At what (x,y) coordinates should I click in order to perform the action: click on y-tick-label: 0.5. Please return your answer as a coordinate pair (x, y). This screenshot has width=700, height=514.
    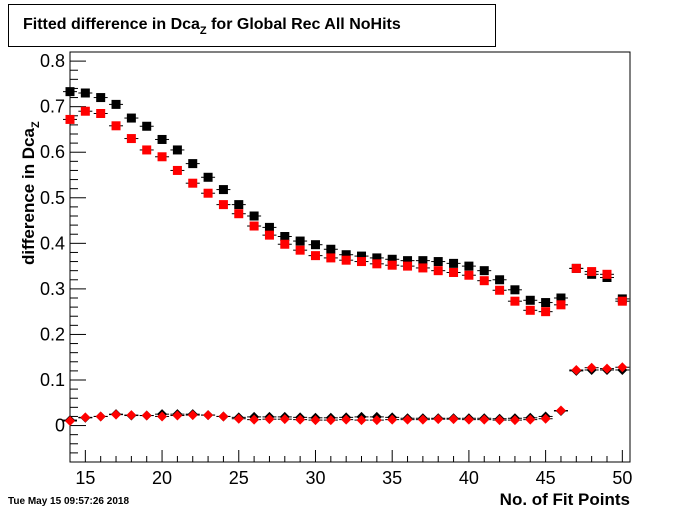
    Looking at the image, I should click on (52, 198).